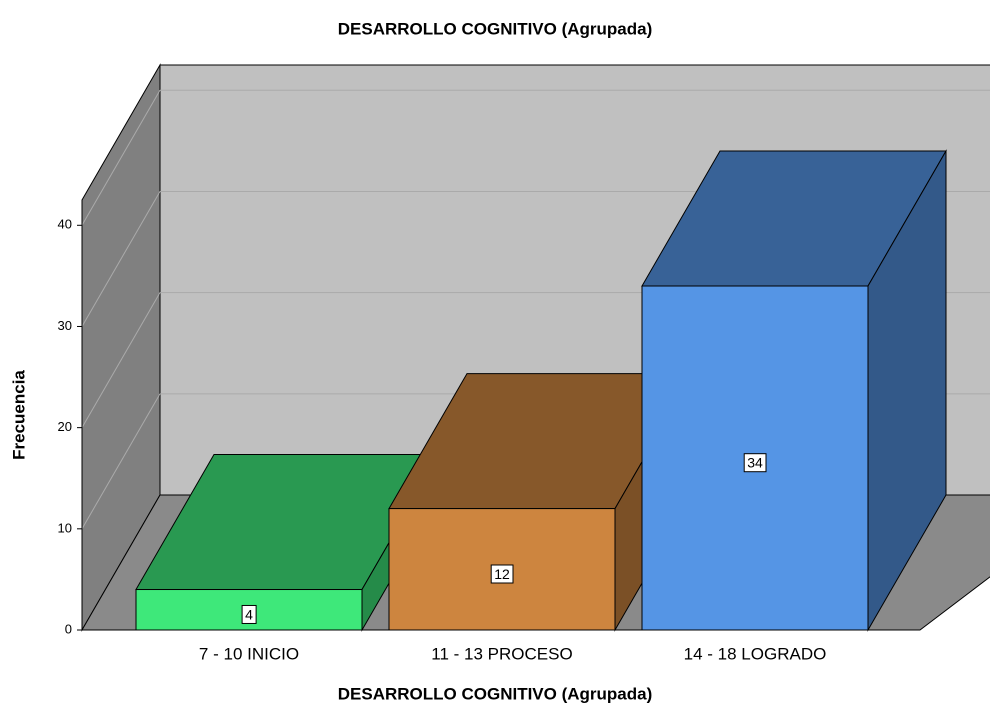 The image size is (990, 711). I want to click on value-label: 34, so click(755, 463).